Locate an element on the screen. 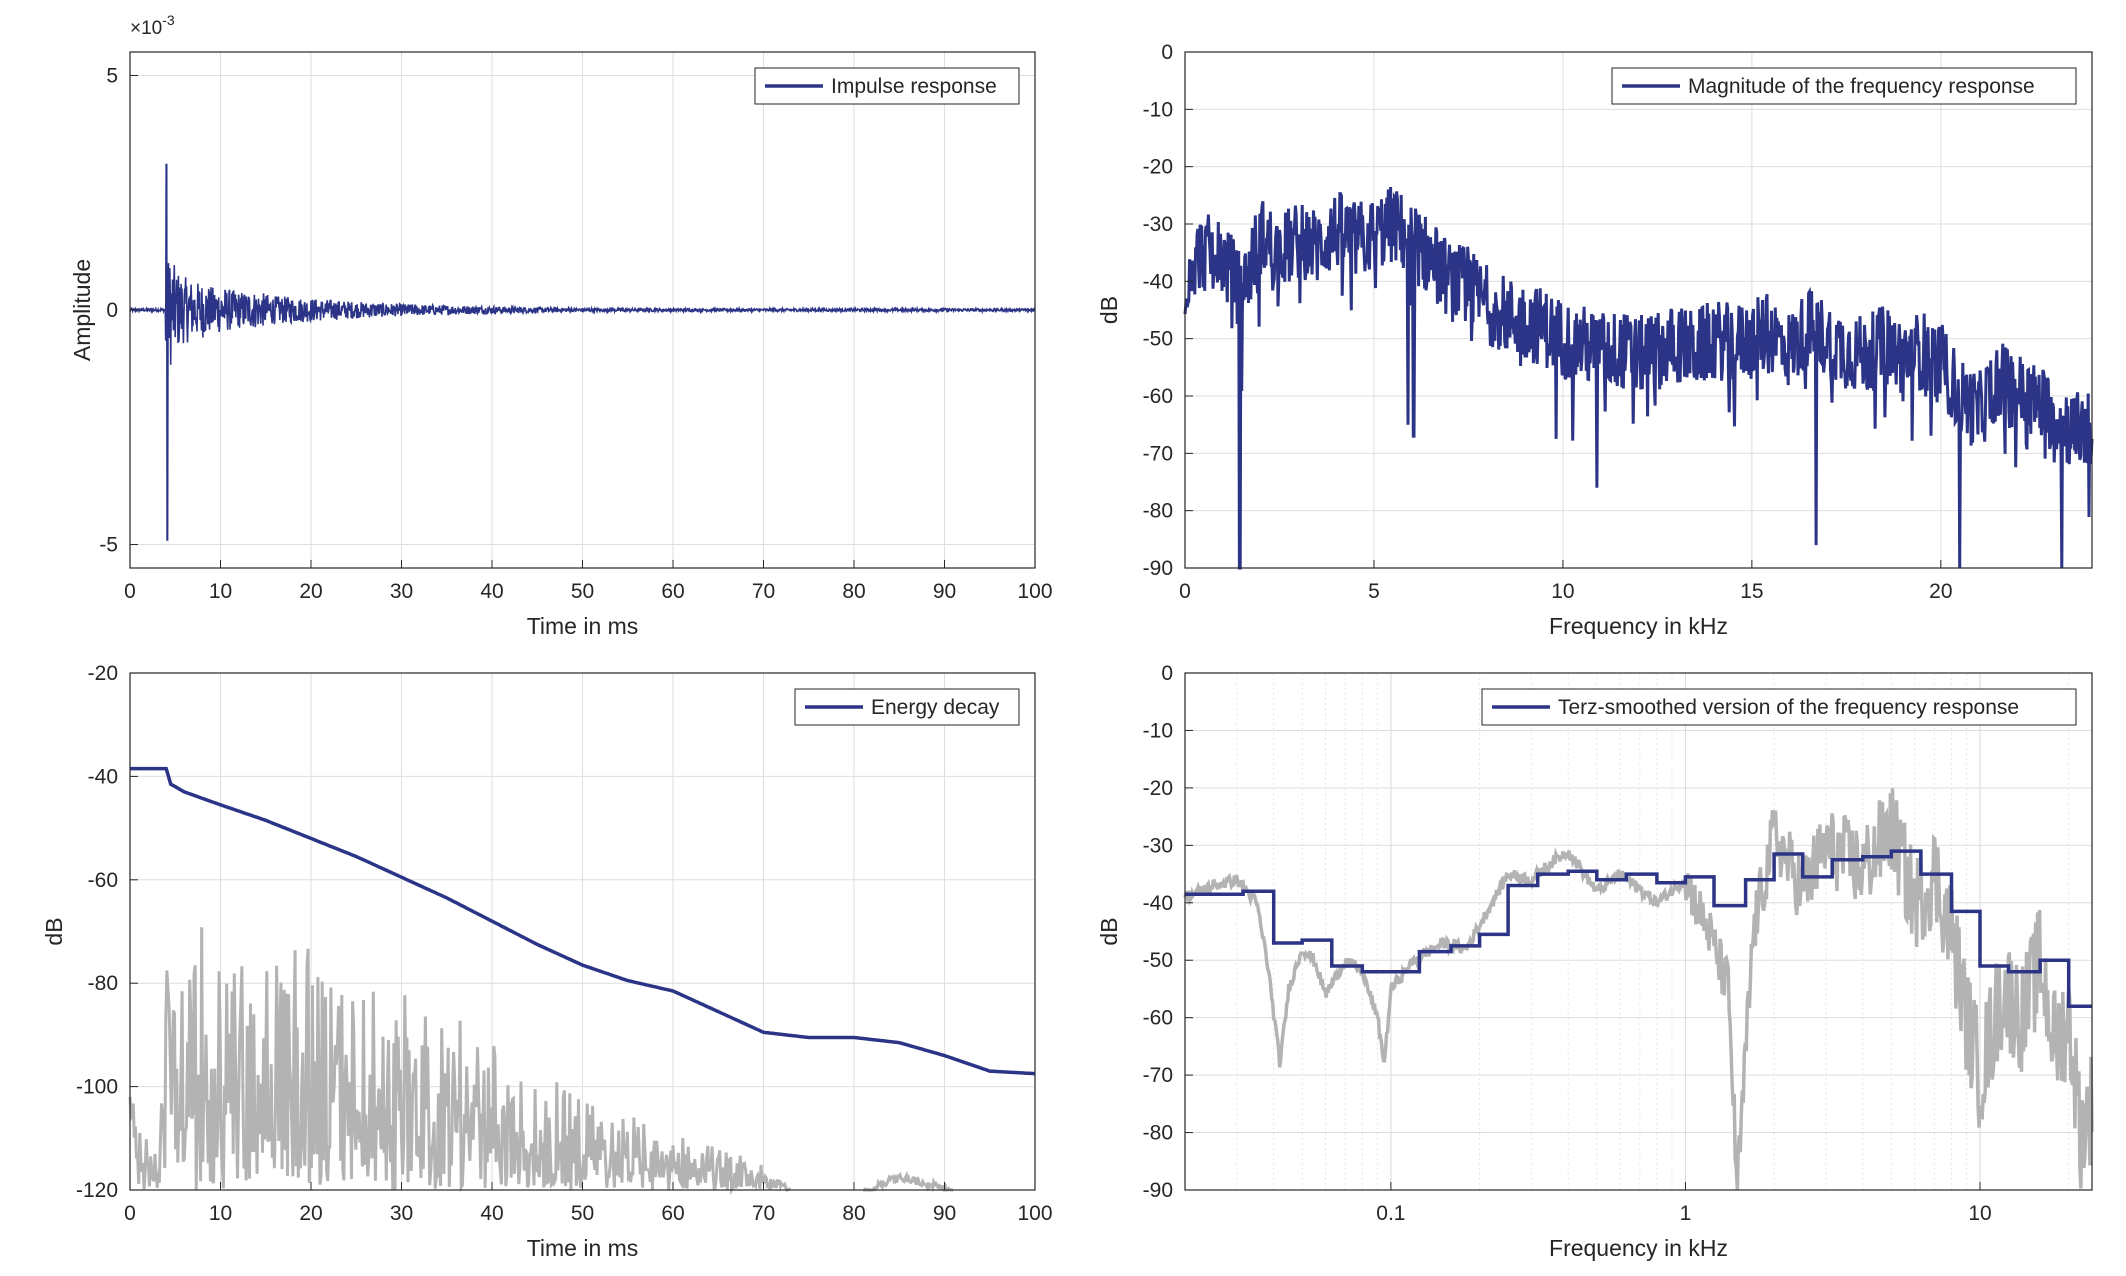 The width and height of the screenshot is (2126, 1276). legend-label: Magnitude of the frequency response is located at coordinates (1861, 86).